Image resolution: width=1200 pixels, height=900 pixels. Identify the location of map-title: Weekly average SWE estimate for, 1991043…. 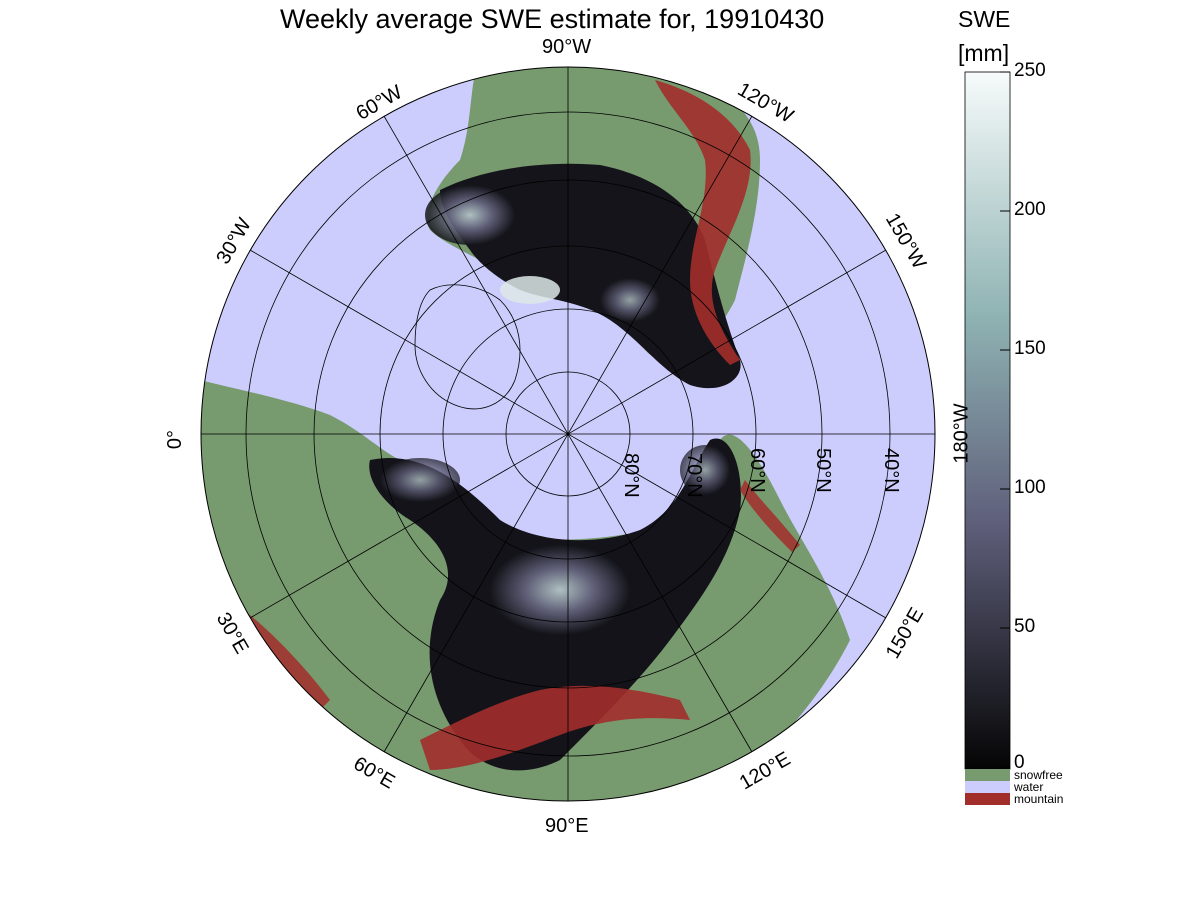
(552, 19).